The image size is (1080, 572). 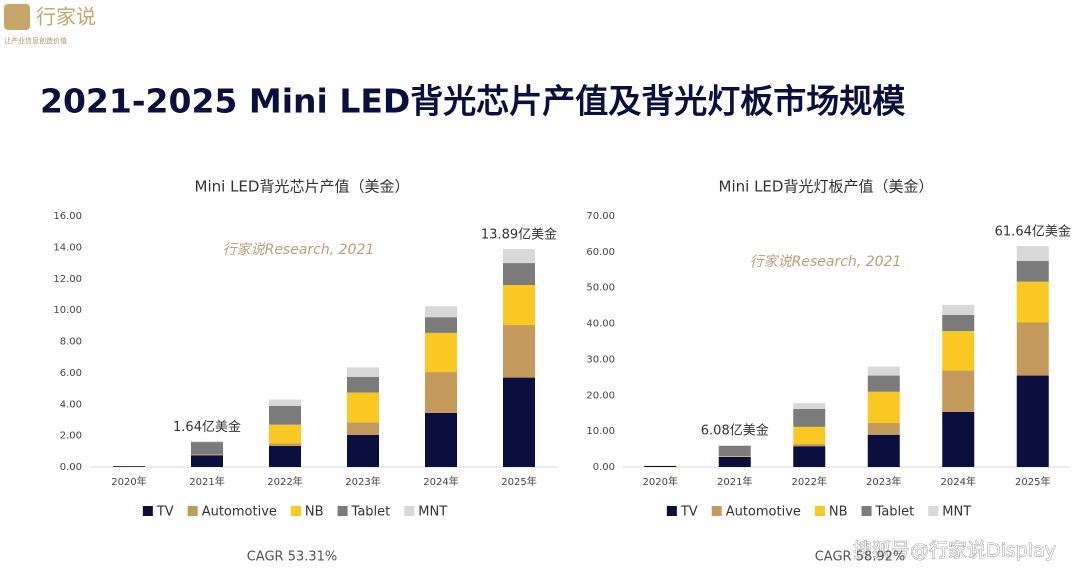 What do you see at coordinates (35, 40) in the screenshot?
I see `tagline: 让产业信息创造价值` at bounding box center [35, 40].